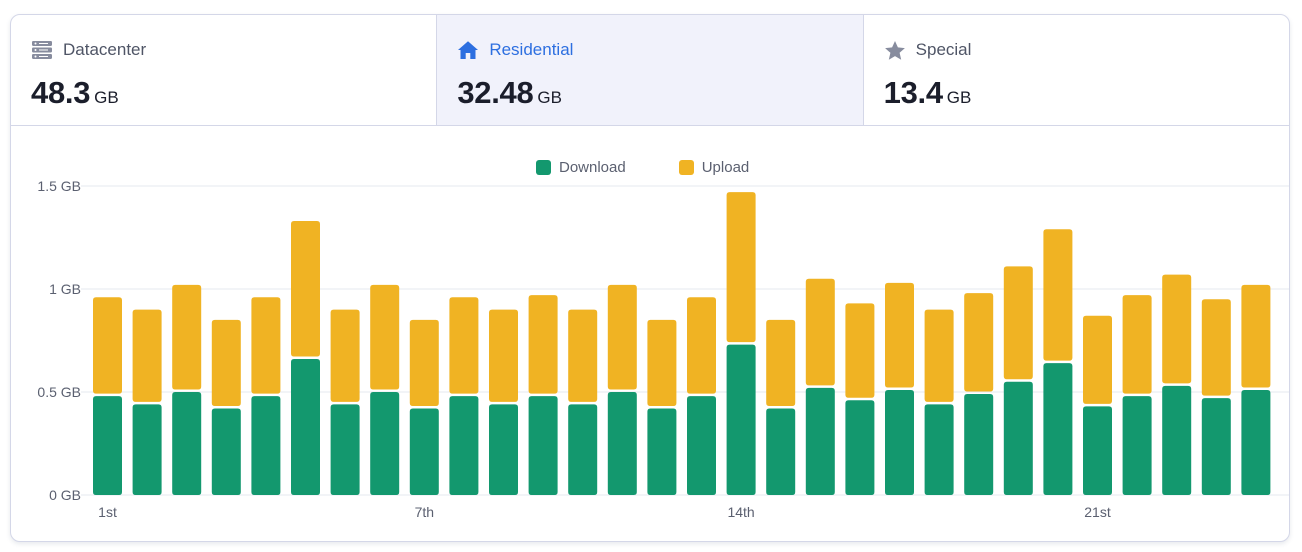 This screenshot has width=1302, height=552. I want to click on tab-residential: Residential 32.48 GB, so click(649, 70).